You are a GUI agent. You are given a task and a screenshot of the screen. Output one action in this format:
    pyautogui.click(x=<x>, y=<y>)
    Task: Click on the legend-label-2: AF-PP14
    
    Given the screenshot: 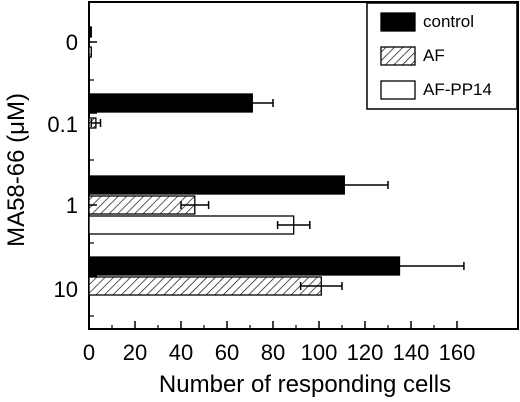 What is the action you would take?
    pyautogui.click(x=457, y=89)
    